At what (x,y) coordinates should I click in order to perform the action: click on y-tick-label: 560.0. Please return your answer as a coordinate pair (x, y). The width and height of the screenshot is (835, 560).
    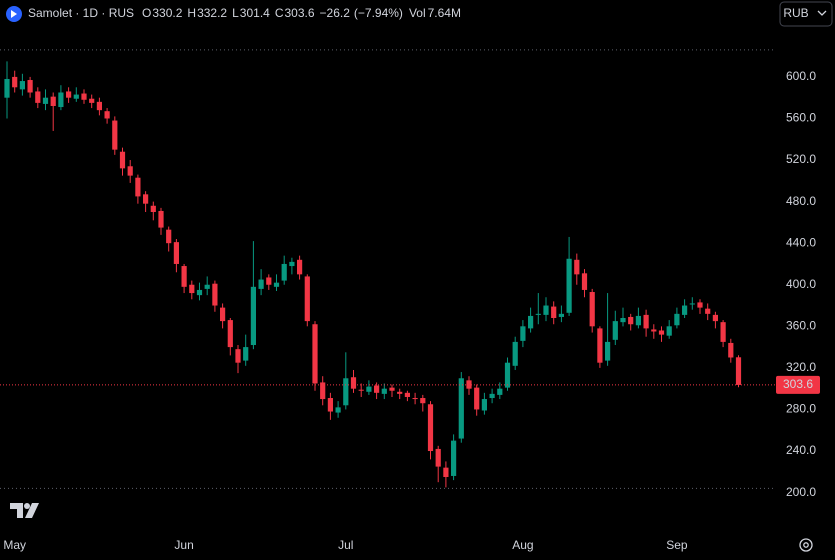
    Looking at the image, I should click on (801, 118).